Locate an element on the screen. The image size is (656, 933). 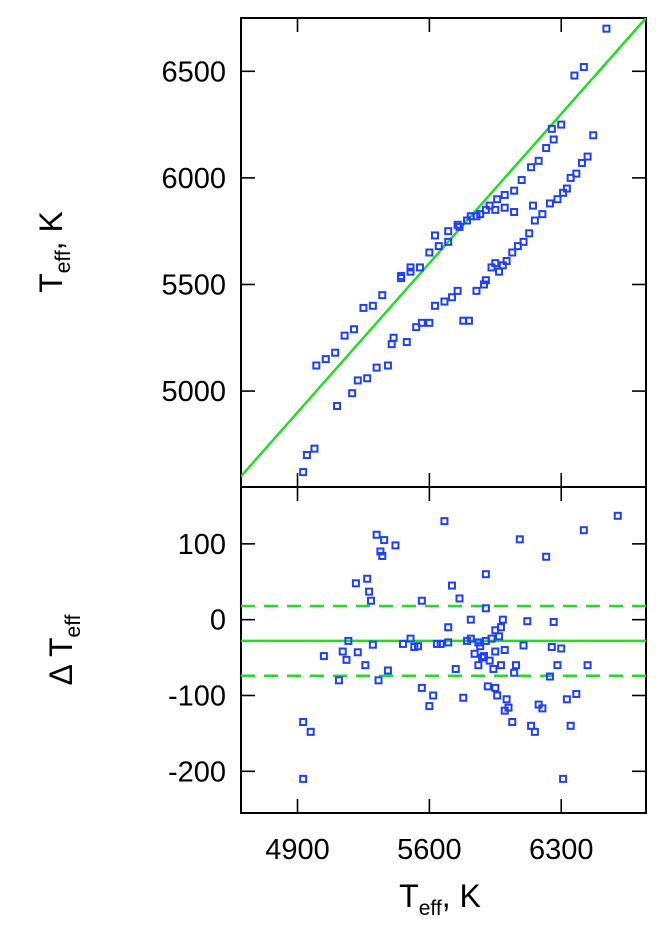
bottom-y-tick-label: 0 is located at coordinates (218, 621).